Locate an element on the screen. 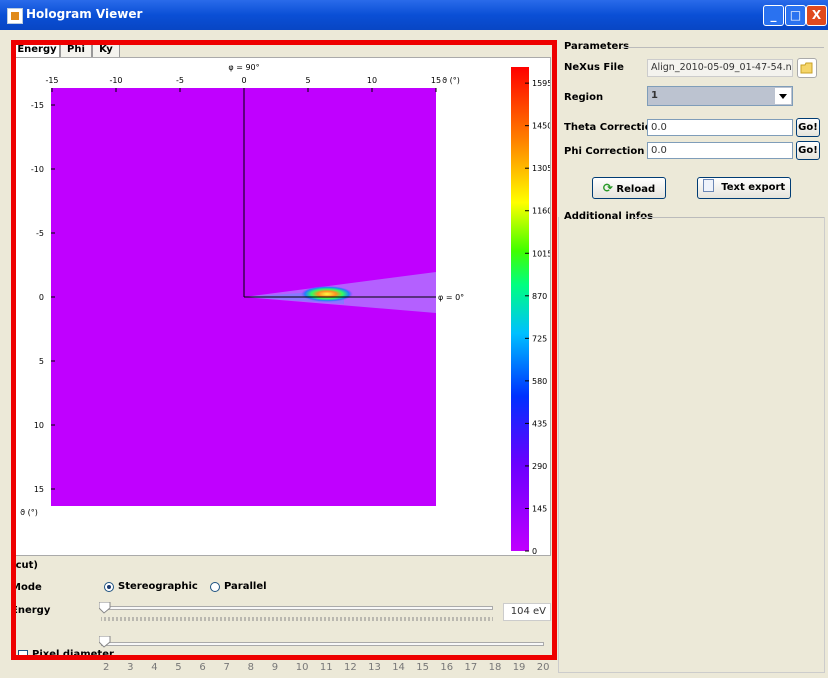 Image resolution: width=828 pixels, height=678 pixels. pixel-tick-label: 6 is located at coordinates (202, 667).